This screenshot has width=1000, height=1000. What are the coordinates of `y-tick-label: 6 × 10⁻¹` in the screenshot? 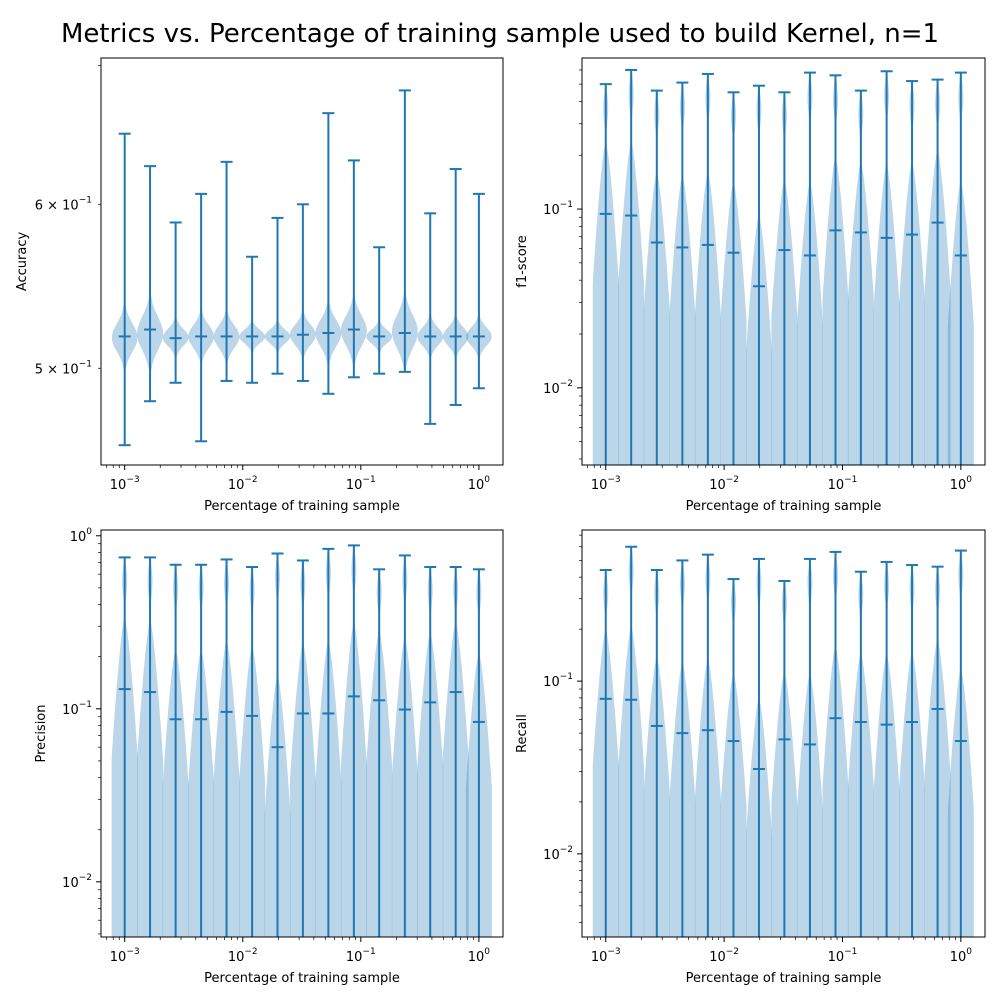 It's located at (63, 204).